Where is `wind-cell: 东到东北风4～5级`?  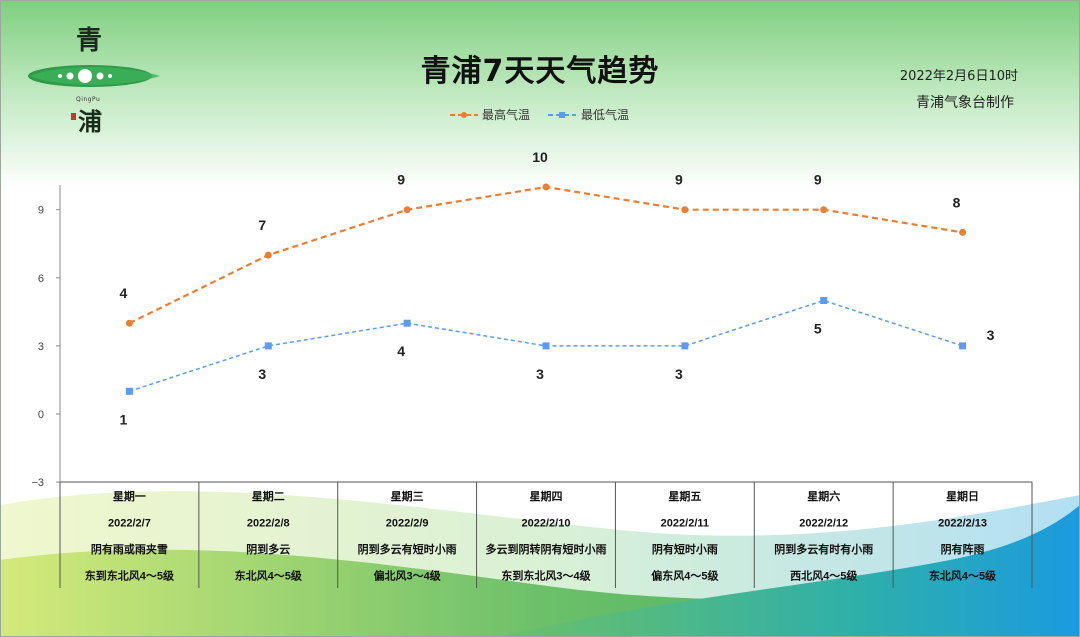 wind-cell: 东到东北风4～5级 is located at coordinates (130, 576).